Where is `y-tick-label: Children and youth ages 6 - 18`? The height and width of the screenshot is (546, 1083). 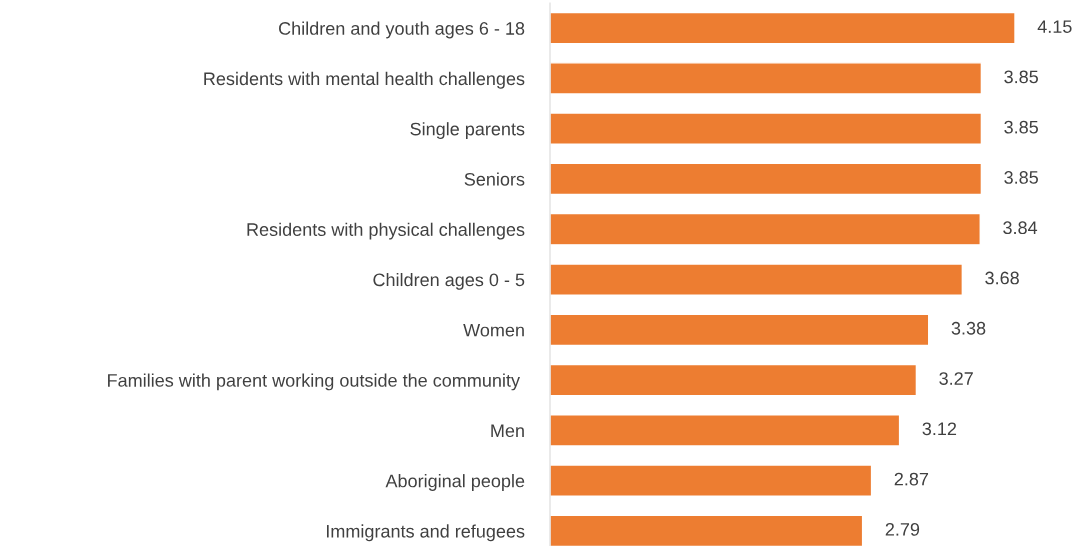 y-tick-label: Children and youth ages 6 - 18 is located at coordinates (402, 30).